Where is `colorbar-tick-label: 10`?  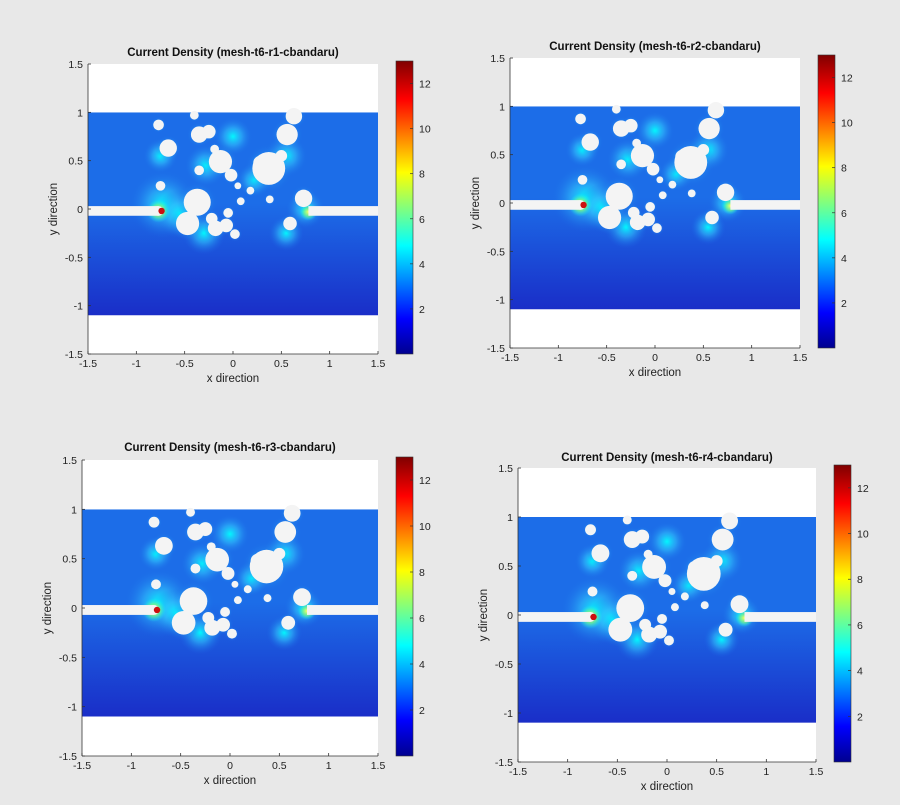
colorbar-tick-label: 10 is located at coordinates (425, 130).